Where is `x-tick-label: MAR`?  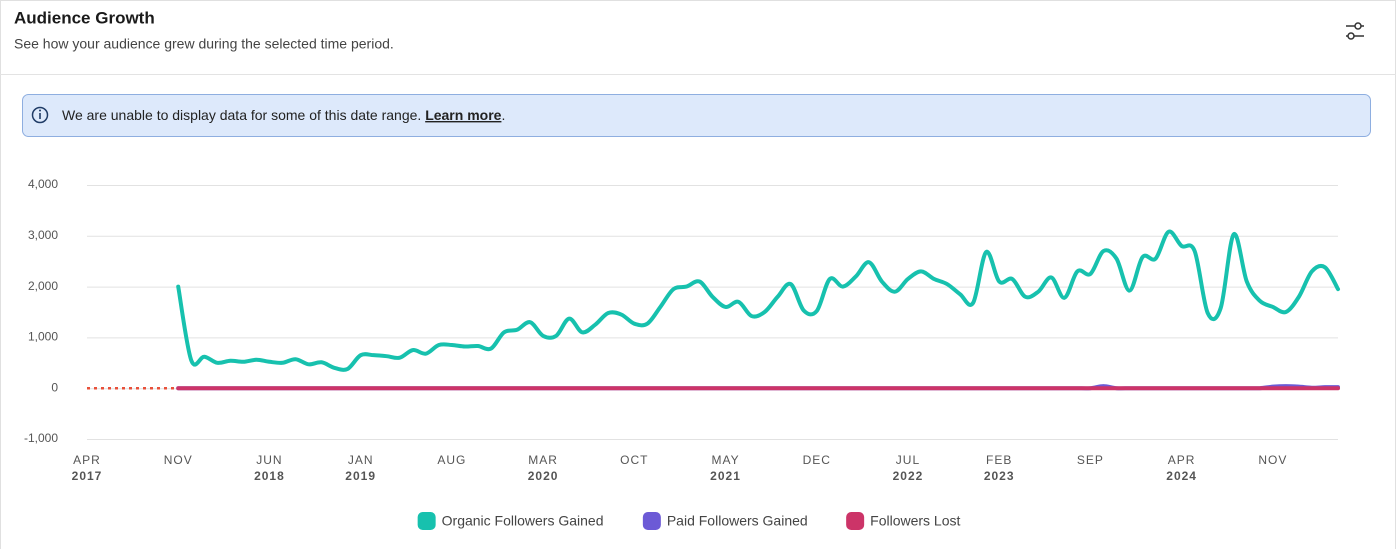 x-tick-label: MAR is located at coordinates (543, 460).